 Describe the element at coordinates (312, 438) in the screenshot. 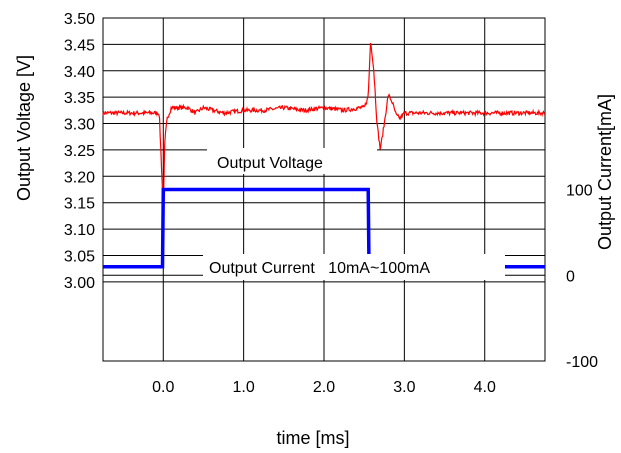

I see `x-axis-label: time [ms]` at that location.